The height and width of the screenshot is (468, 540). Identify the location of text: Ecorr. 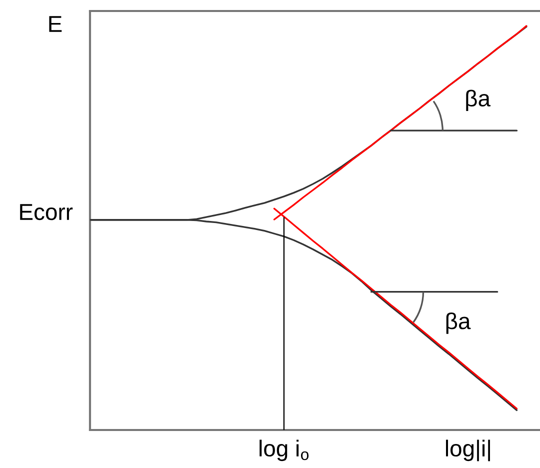
(46, 212).